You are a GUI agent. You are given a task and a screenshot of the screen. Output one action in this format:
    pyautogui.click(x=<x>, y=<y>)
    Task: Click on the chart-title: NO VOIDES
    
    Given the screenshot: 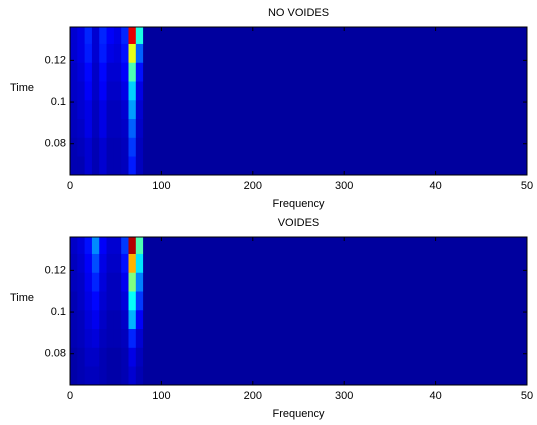 What is the action you would take?
    pyautogui.click(x=298, y=13)
    